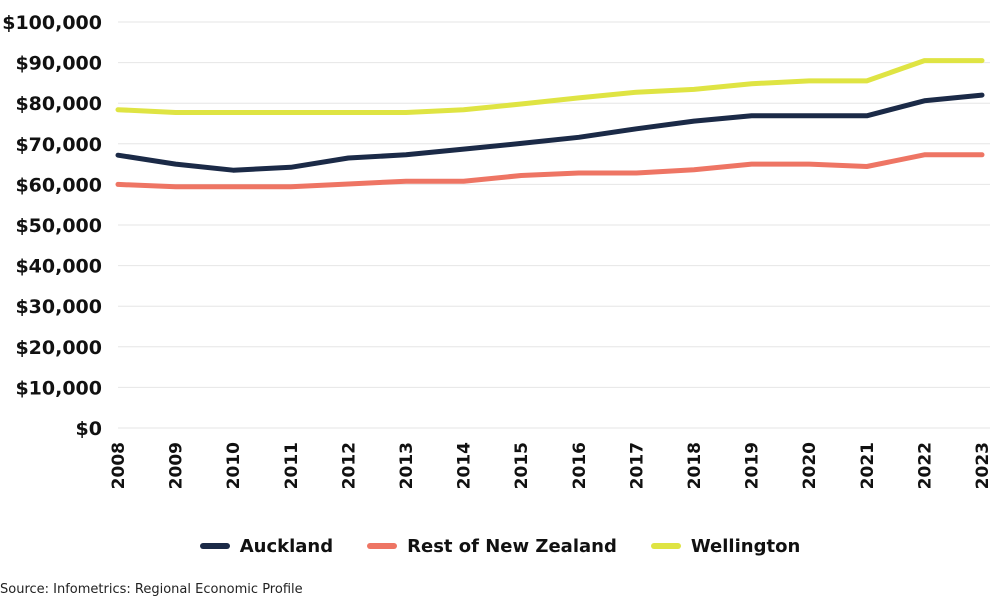 The height and width of the screenshot is (607, 1000). What do you see at coordinates (522, 465) in the screenshot?
I see `x-tick-label: 2015` at bounding box center [522, 465].